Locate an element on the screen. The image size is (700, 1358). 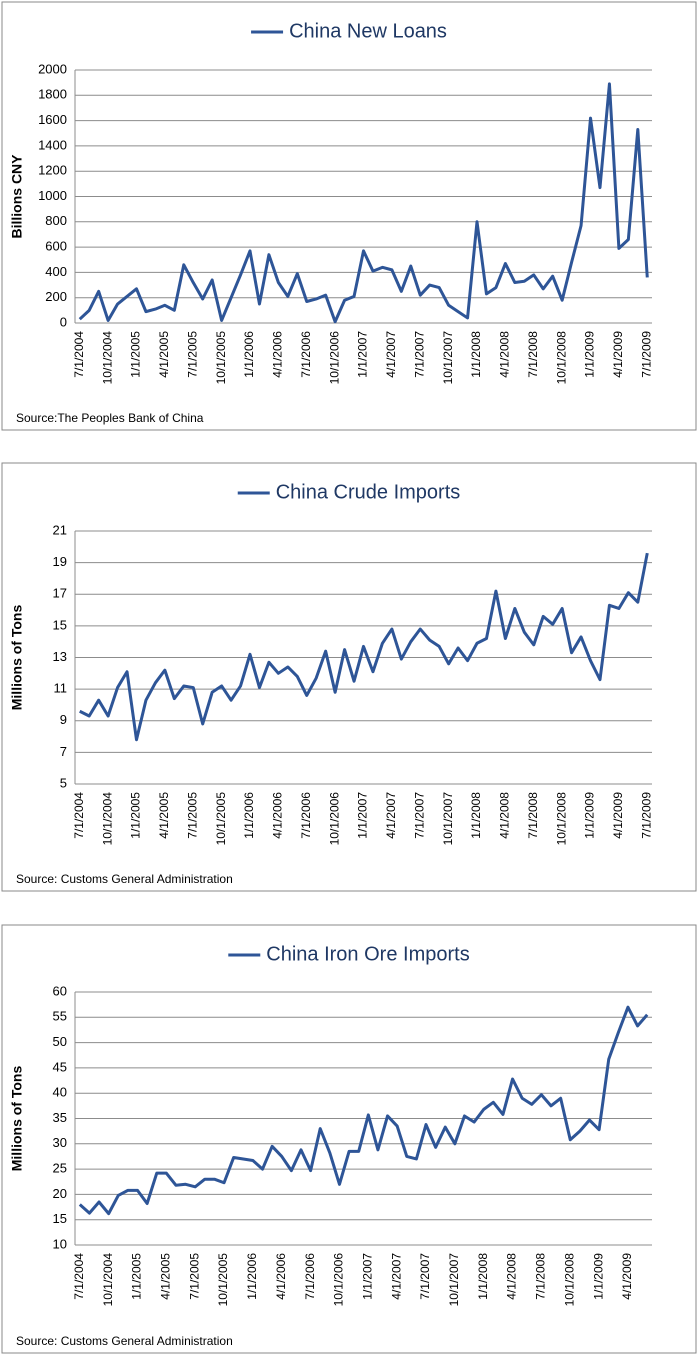
legend-label: China Iron Ore Imports is located at coordinates (367, 954).